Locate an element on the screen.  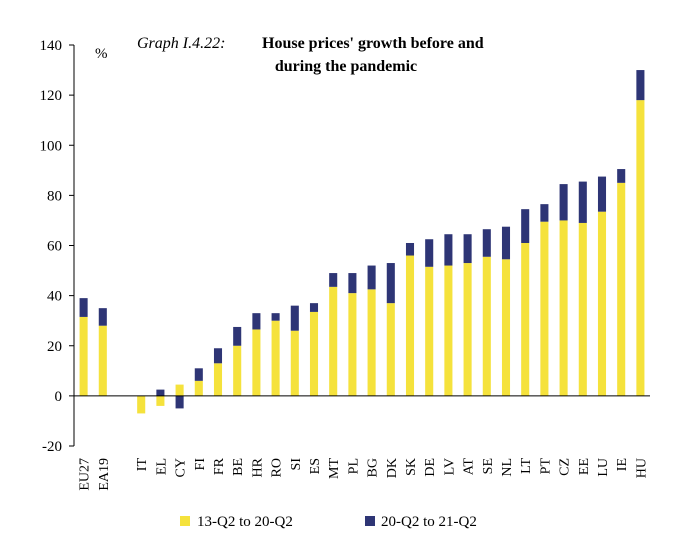
legend: 13-Q2 to 20-Q2 20-Q2 to 21-Q2 is located at coordinates (328, 522).